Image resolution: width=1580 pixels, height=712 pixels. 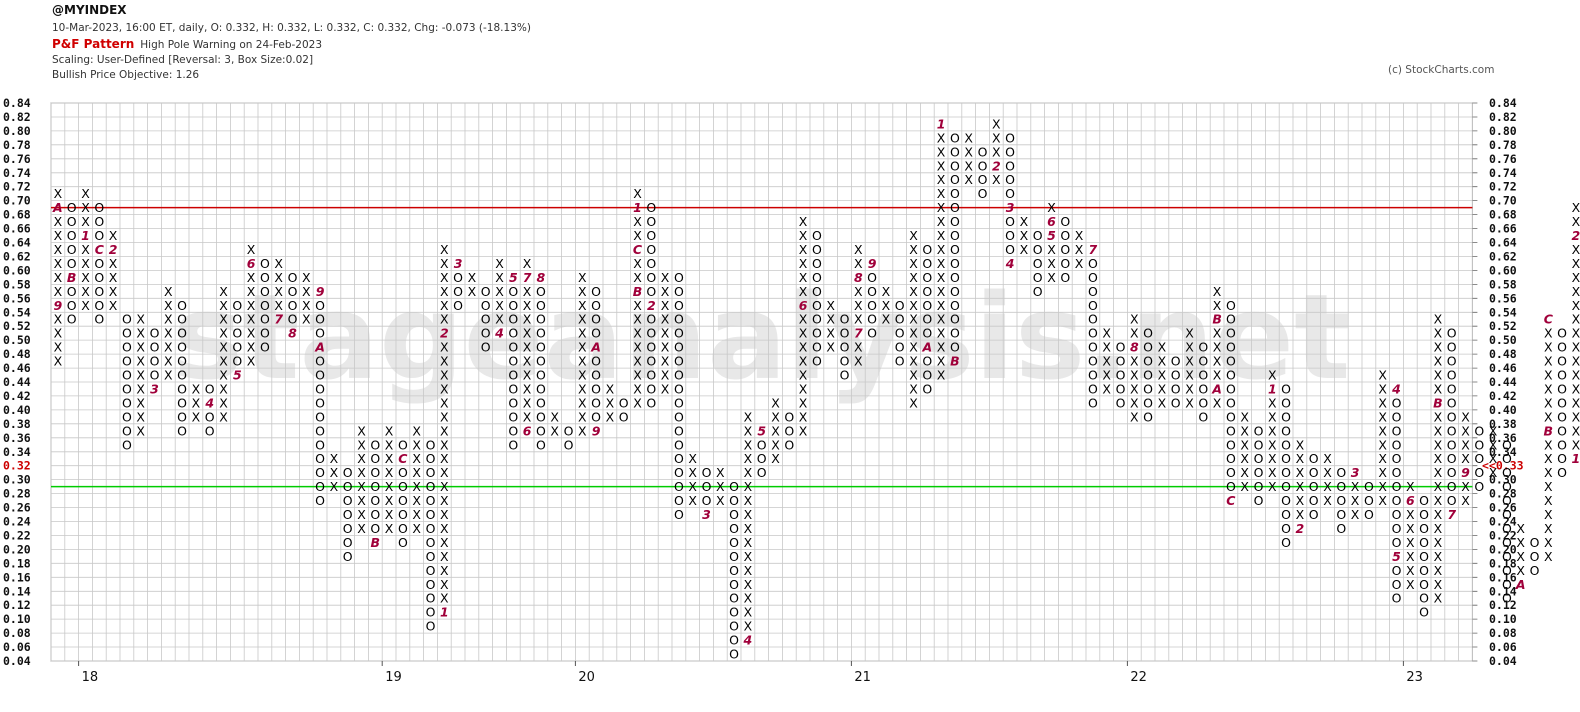 I want to click on y-tick-label-right: 0.84, so click(x=1503, y=103).